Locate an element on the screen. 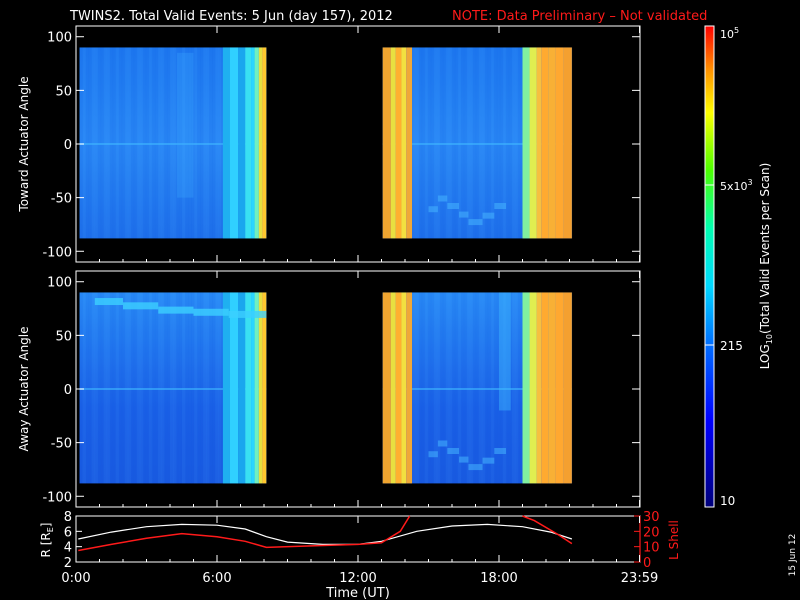 The height and width of the screenshot is (600, 800). heatmap-patch is located at coordinates (185, 125).